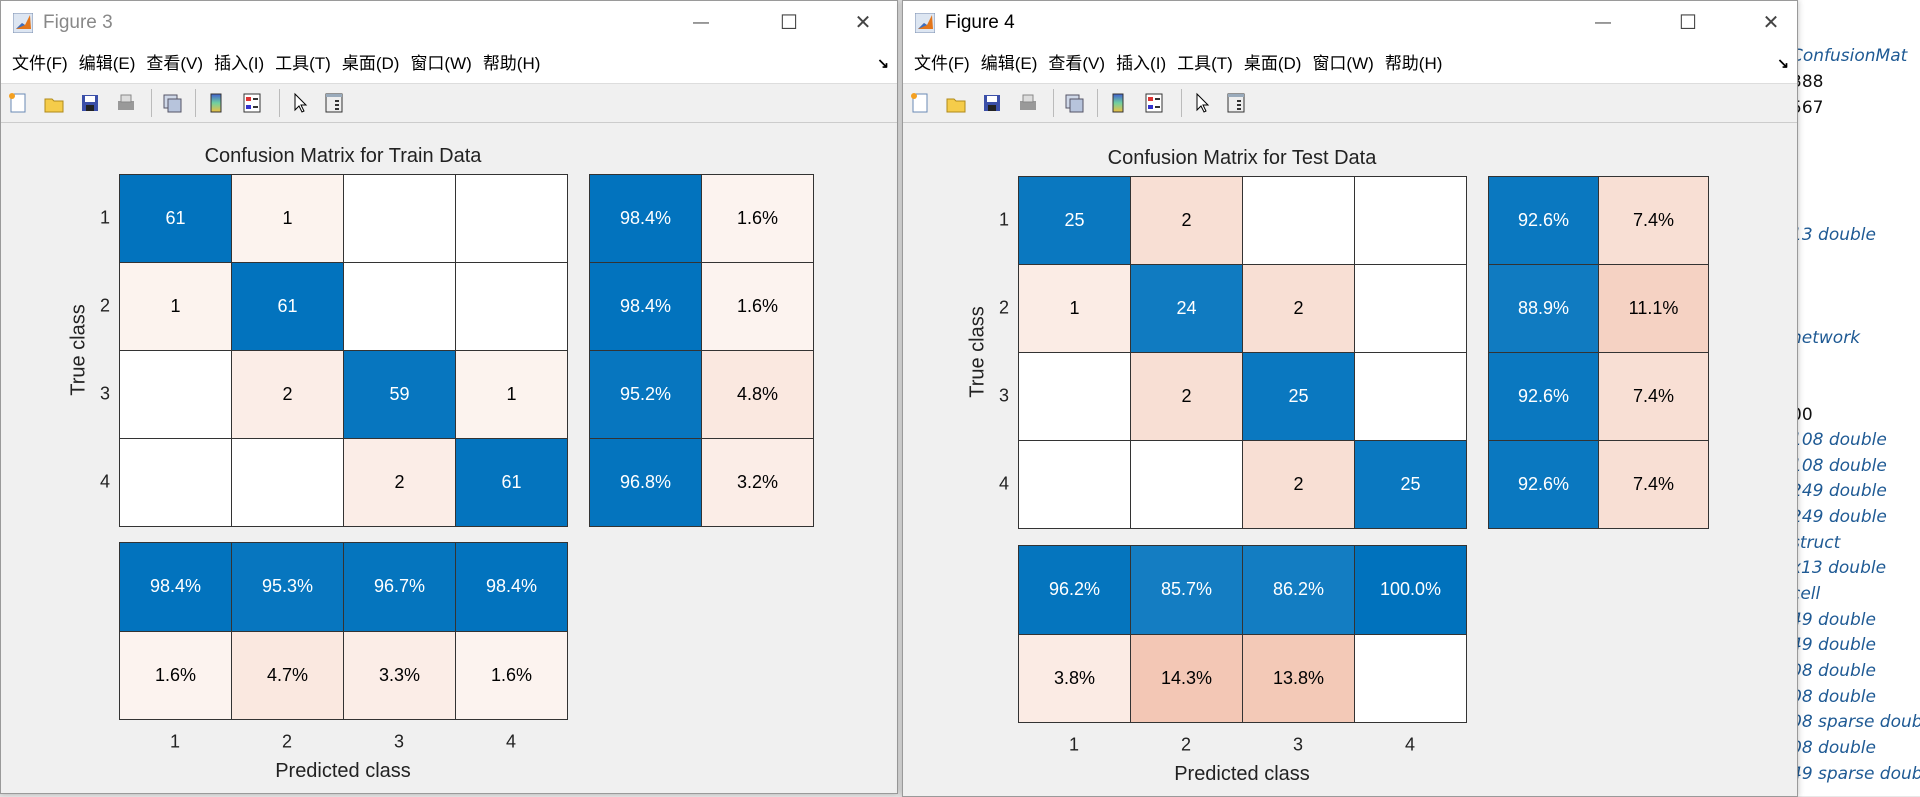 This screenshot has width=1920, height=797. What do you see at coordinates (105, 481) in the screenshot?
I see `y-tick-label: 4` at bounding box center [105, 481].